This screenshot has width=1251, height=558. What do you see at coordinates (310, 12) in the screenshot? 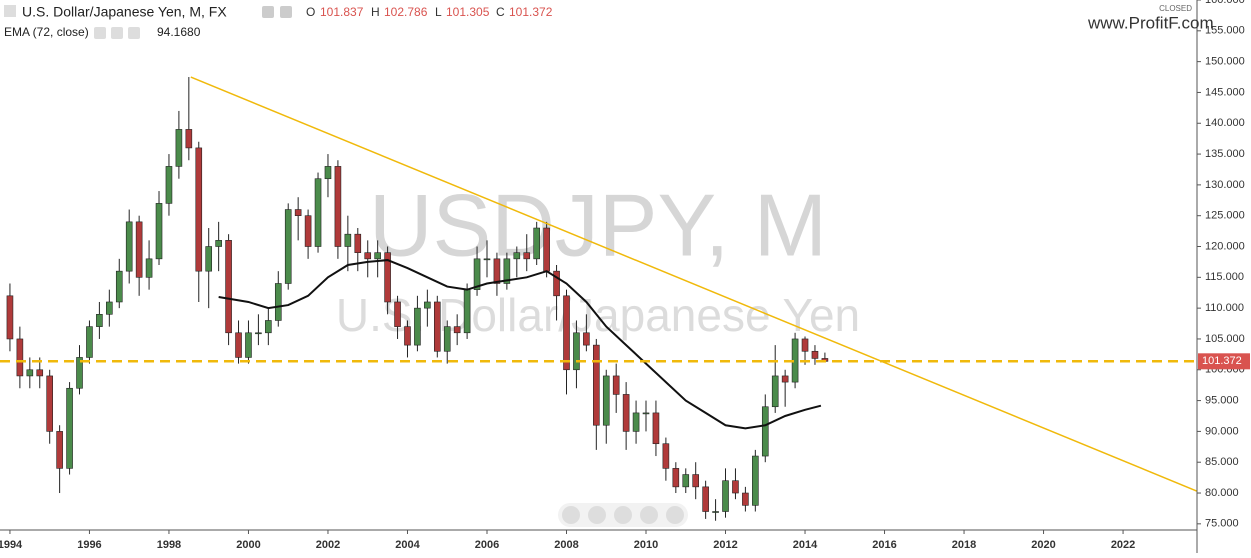
I see `ohlc-key: O` at bounding box center [310, 12].